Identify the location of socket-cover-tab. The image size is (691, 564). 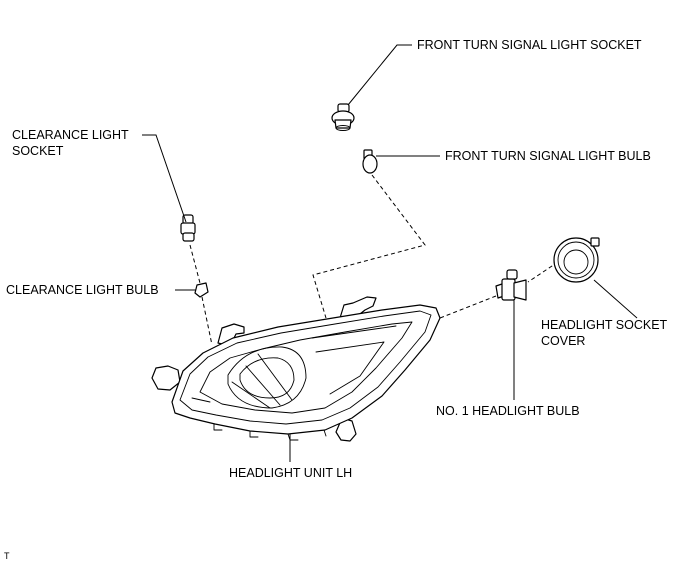
(595, 242).